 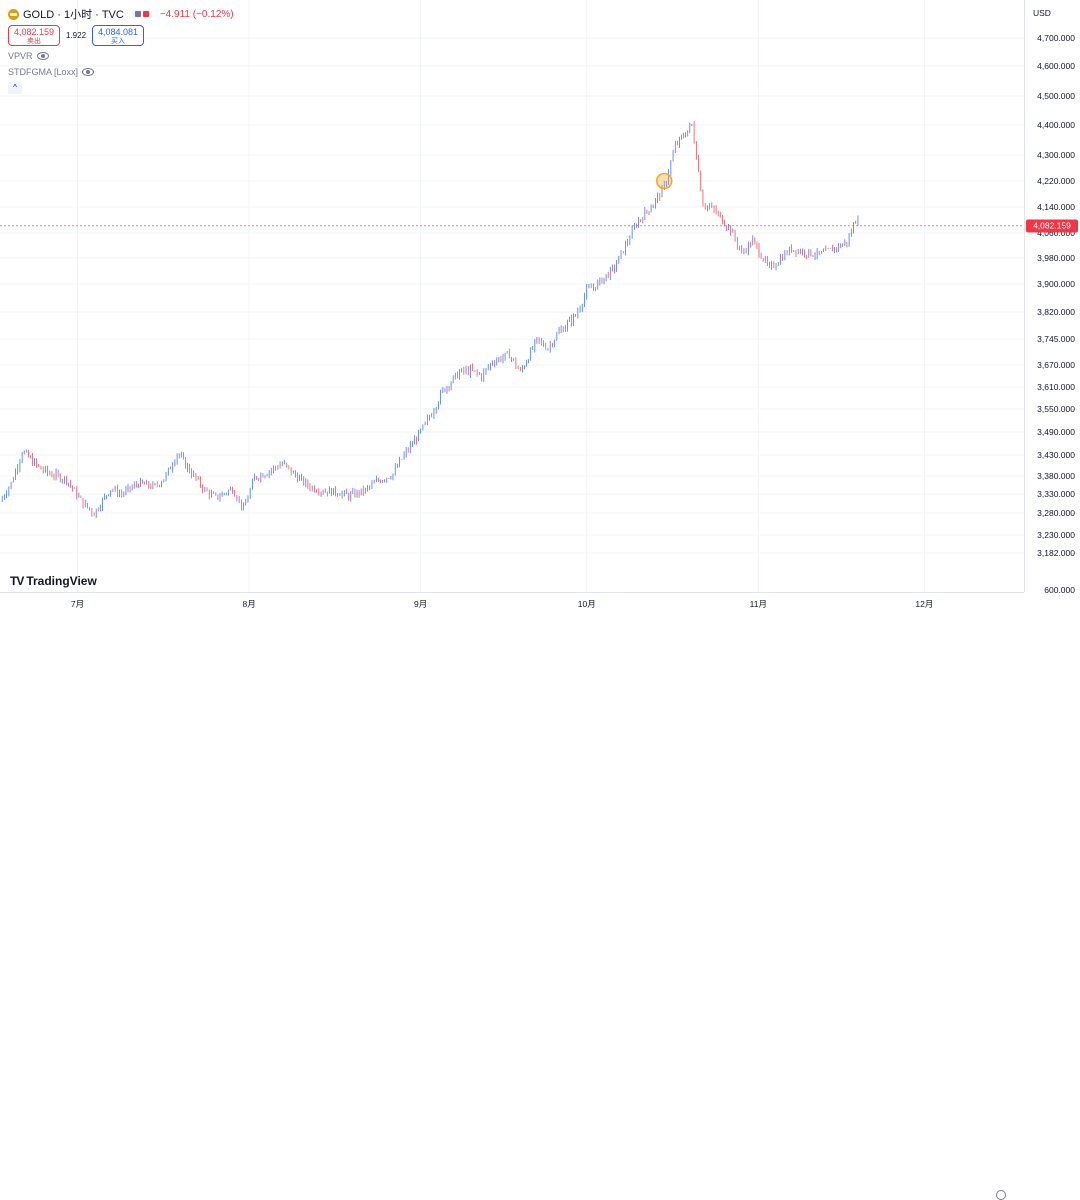 What do you see at coordinates (34, 41) in the screenshot?
I see `sell-label: 卖出` at bounding box center [34, 41].